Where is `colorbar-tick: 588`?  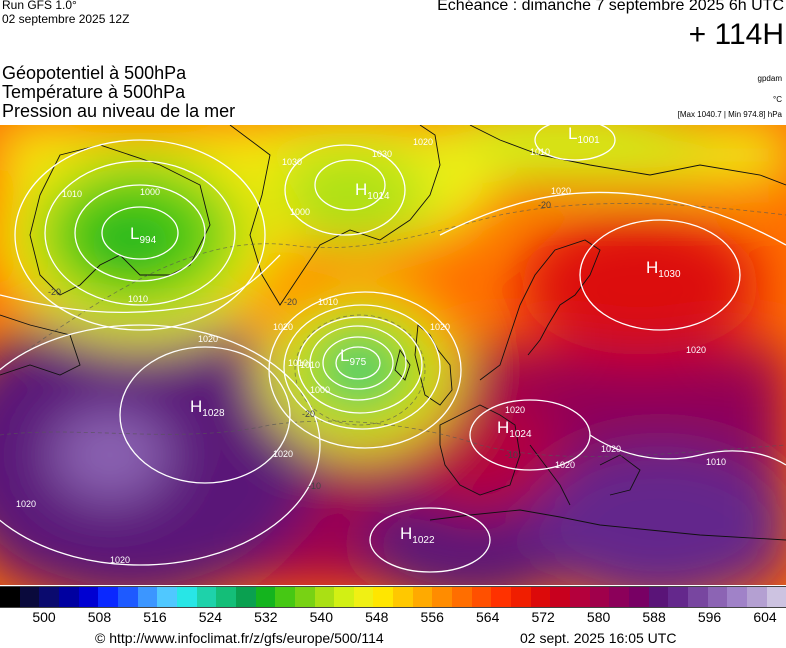
colorbar-tick: 588 is located at coordinates (654, 617).